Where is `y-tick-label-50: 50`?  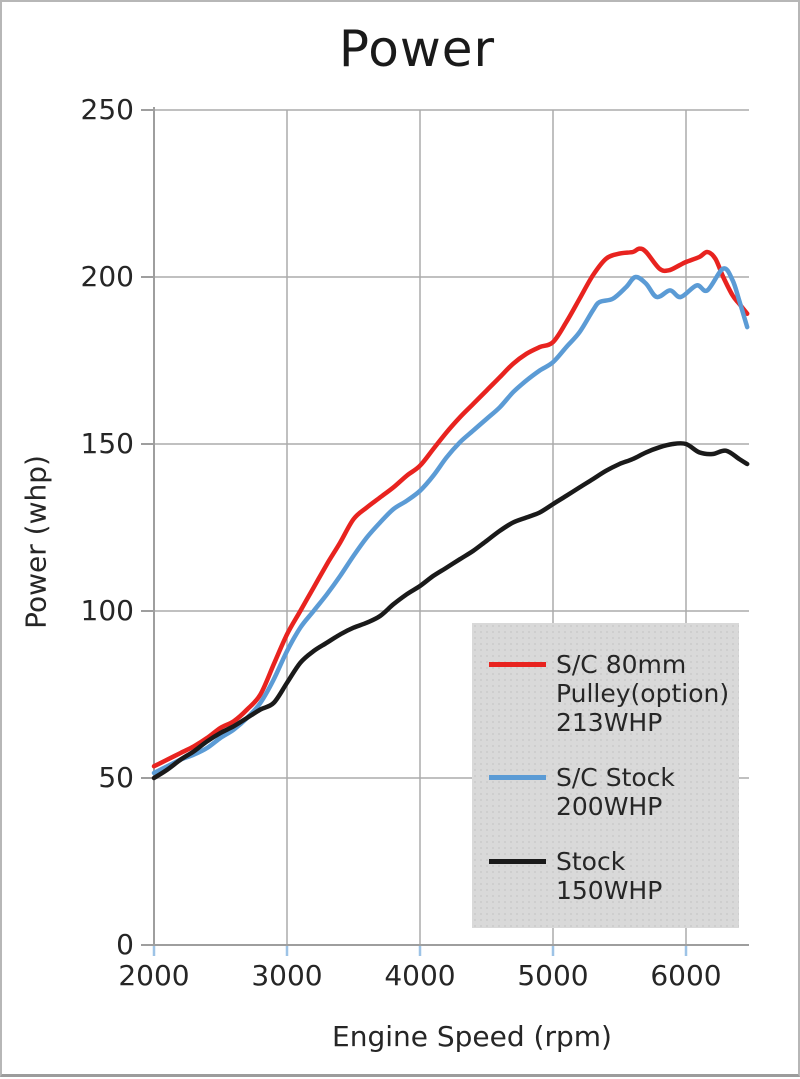 y-tick-label-50: 50 is located at coordinates (116, 777).